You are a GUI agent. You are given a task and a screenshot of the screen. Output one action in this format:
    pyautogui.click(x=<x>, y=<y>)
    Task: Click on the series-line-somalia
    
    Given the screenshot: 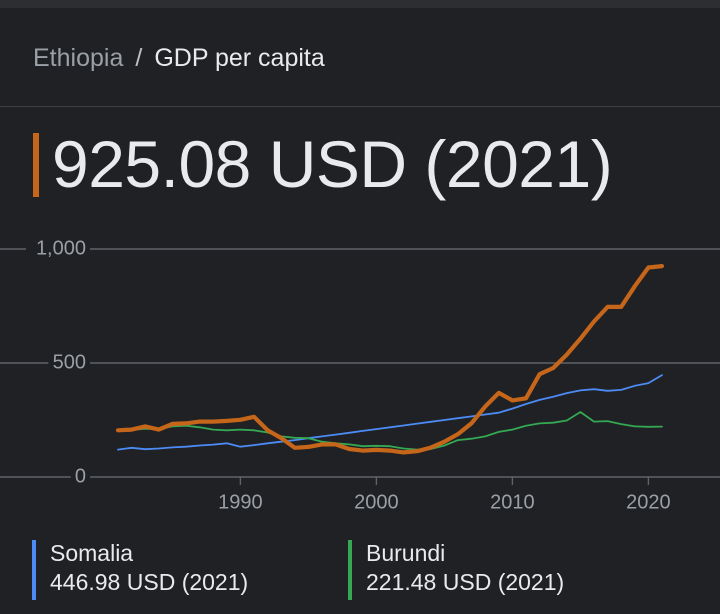 What is the action you would take?
    pyautogui.click(x=390, y=412)
    